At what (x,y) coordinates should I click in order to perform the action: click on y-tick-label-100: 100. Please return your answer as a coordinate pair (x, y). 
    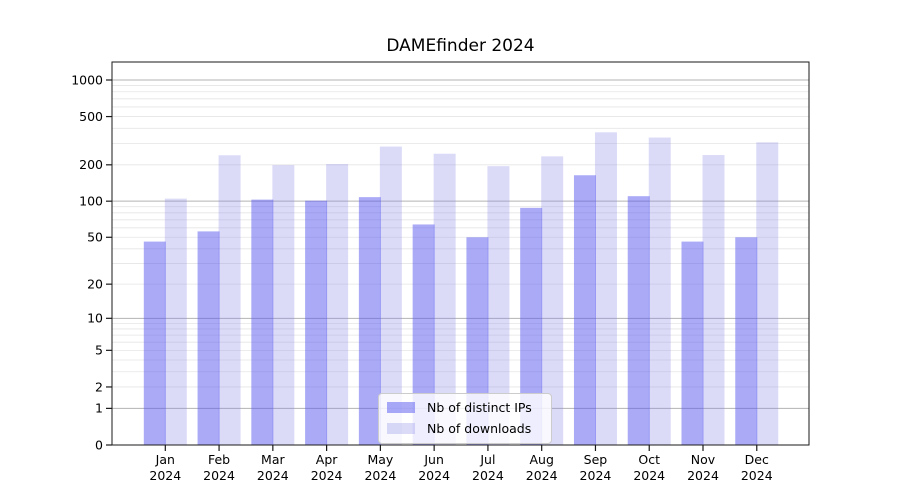
    Looking at the image, I should click on (91, 200).